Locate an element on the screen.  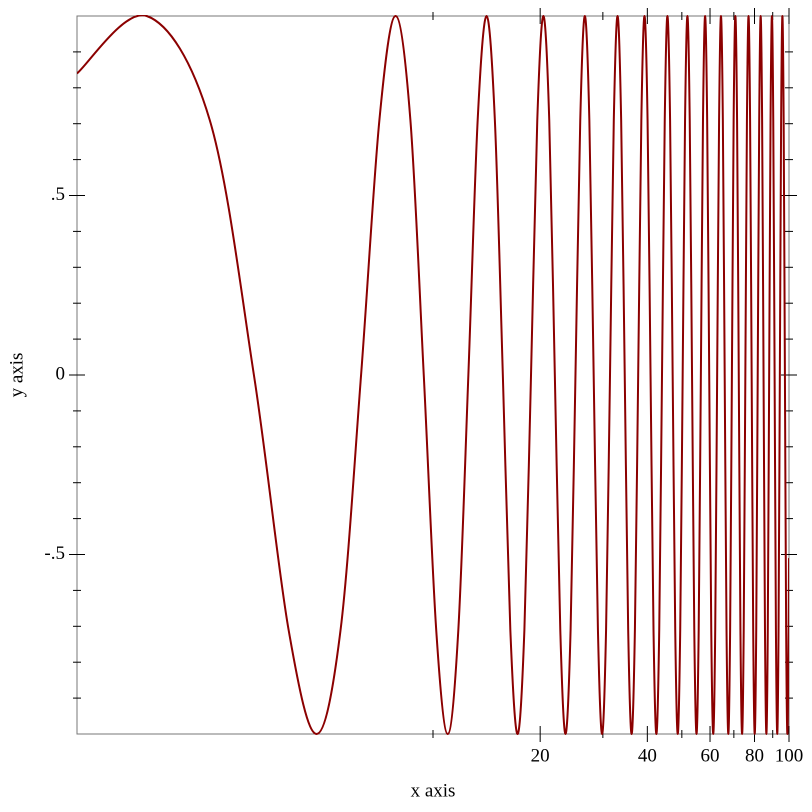
y-tick-label: 0 is located at coordinates (61, 373).